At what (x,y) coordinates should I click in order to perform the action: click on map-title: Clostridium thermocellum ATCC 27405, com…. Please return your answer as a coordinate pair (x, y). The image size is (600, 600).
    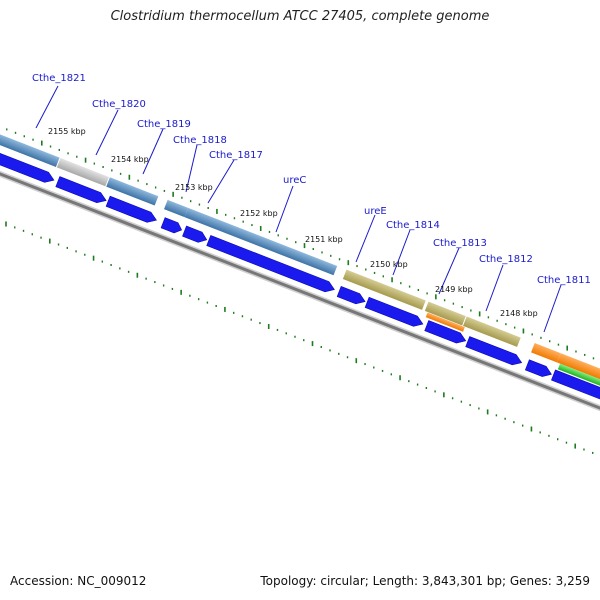
    Looking at the image, I should click on (300, 16).